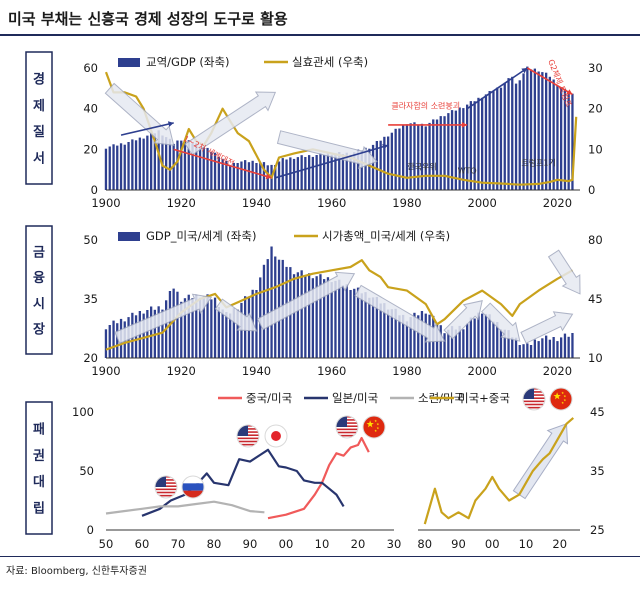 The image size is (640, 589). I want to click on figure-title: 미국 부채는 신흥국 경제 성장의 도구로 활용, so click(148, 19).